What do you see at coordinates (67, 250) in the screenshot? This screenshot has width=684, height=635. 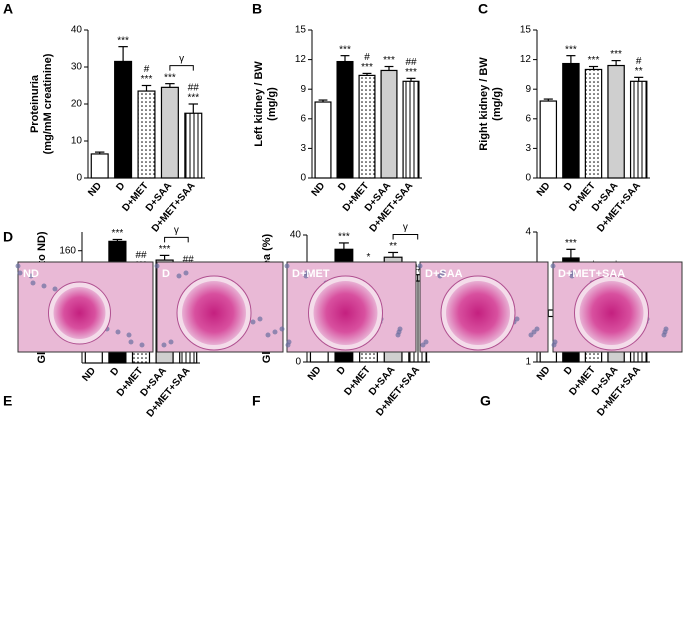 I see `y-tick-label: 160` at bounding box center [67, 250].